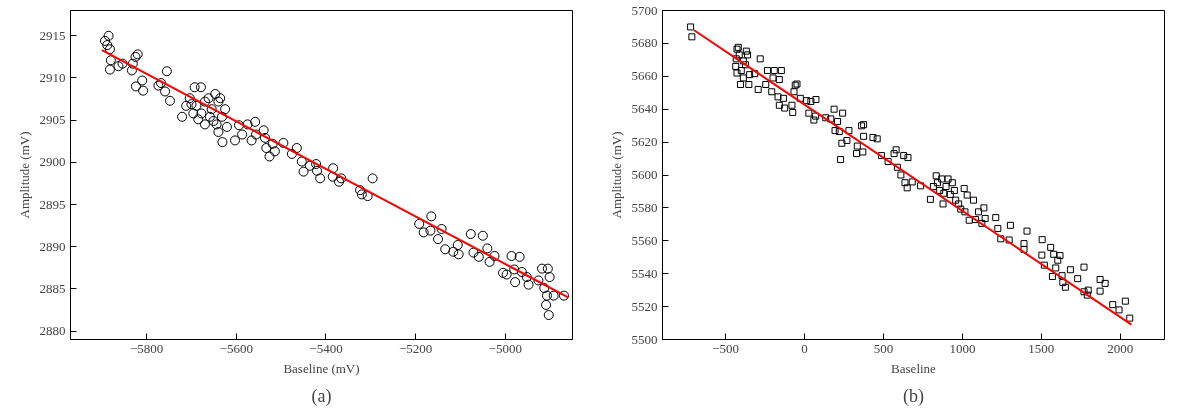 The width and height of the screenshot is (1199, 416). Describe the element at coordinates (914, 396) in the screenshot. I see `text: (b)` at that location.